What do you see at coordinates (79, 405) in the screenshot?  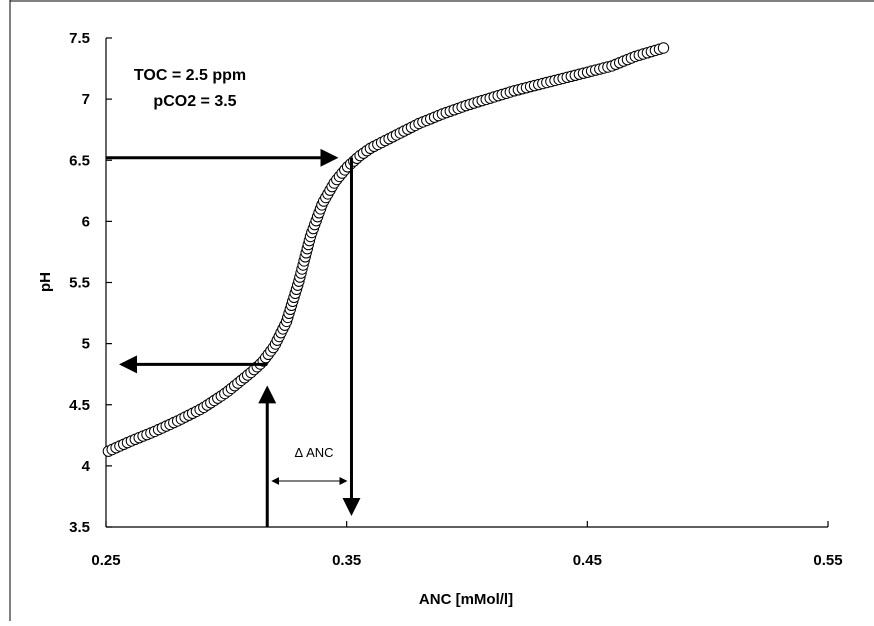 I see `y-tick-label: 4.5` at bounding box center [79, 405].